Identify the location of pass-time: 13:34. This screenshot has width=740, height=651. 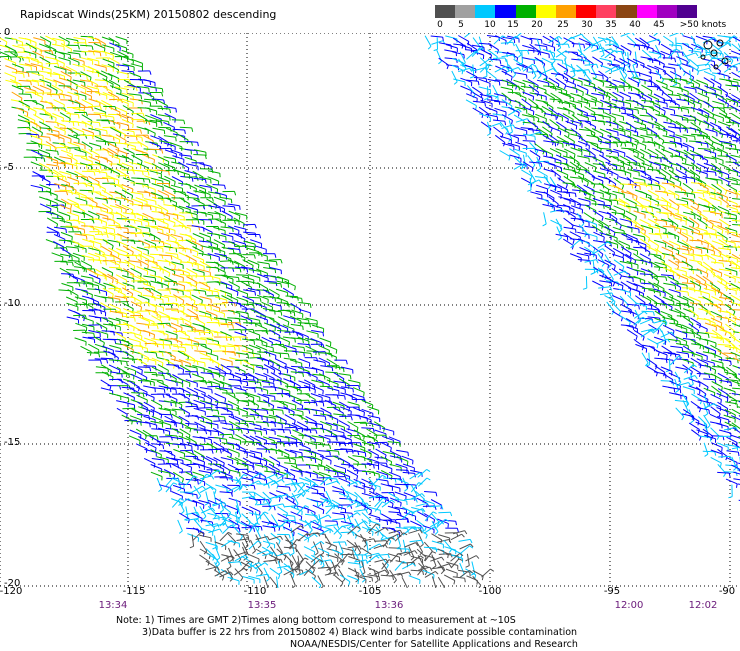
(113, 605).